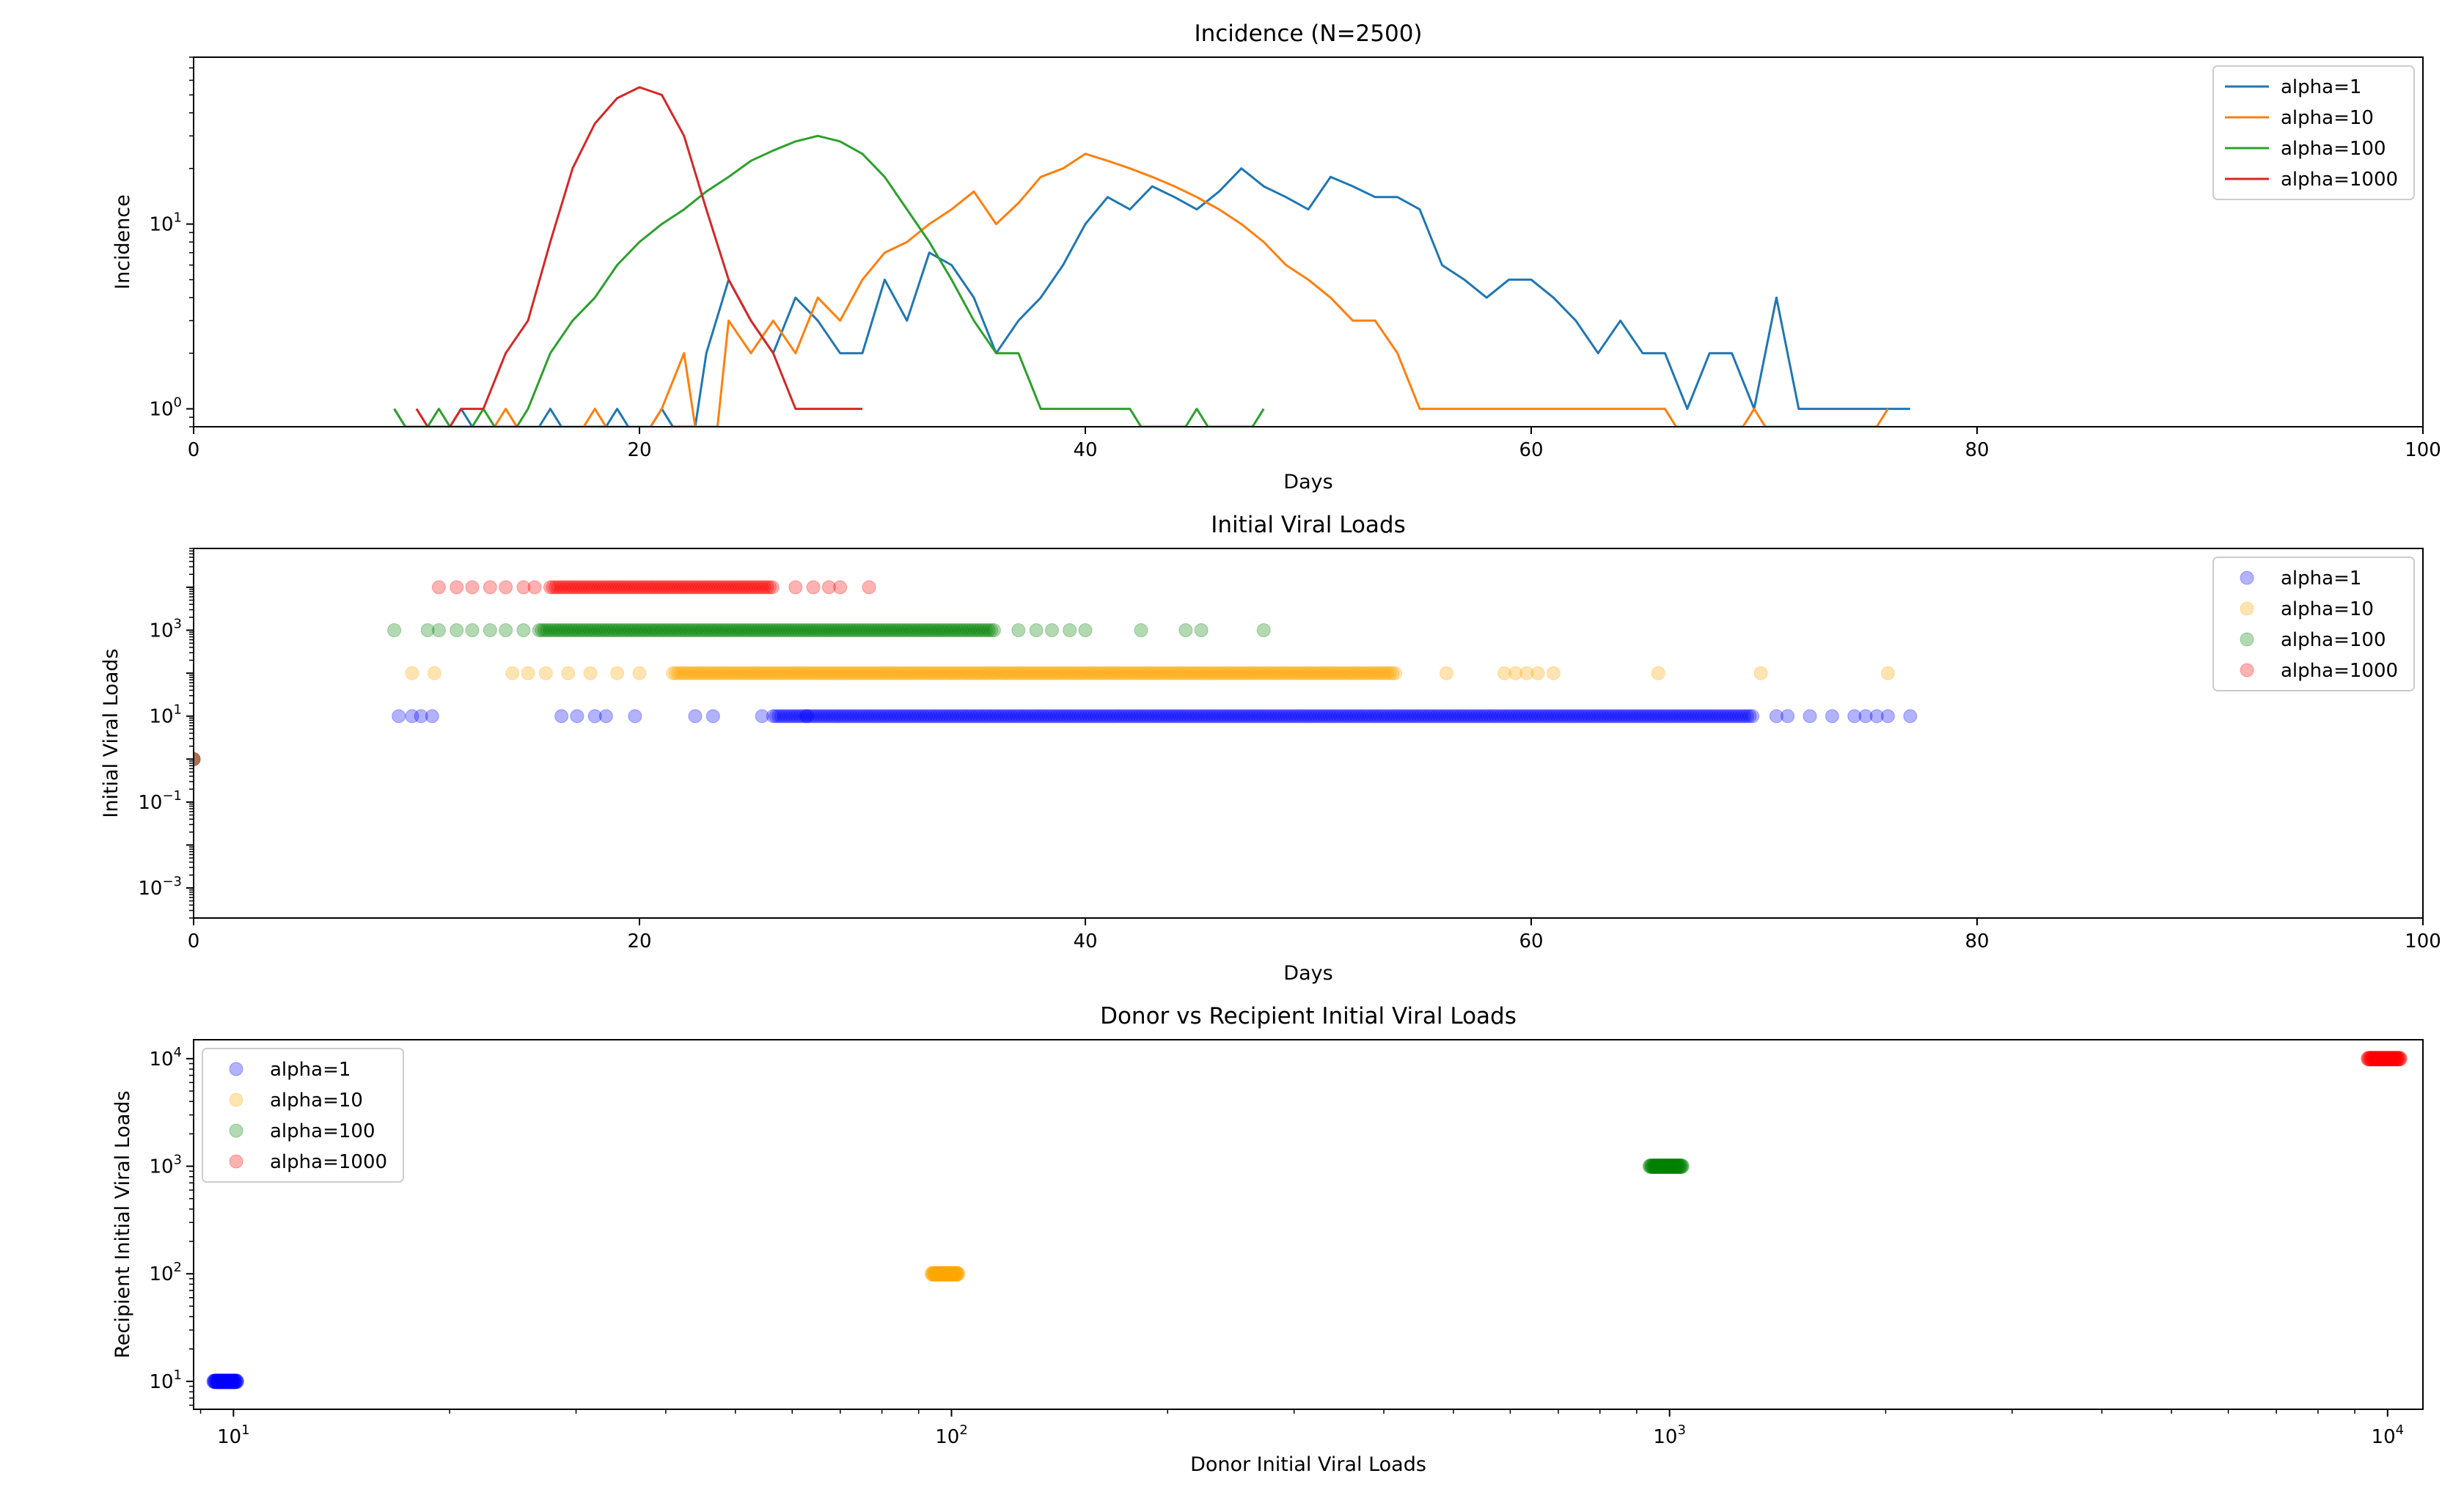 This screenshot has height=1487, width=2464. Describe the element at coordinates (316, 1101) in the screenshot. I see `legend-entry: alpha=10` at that location.